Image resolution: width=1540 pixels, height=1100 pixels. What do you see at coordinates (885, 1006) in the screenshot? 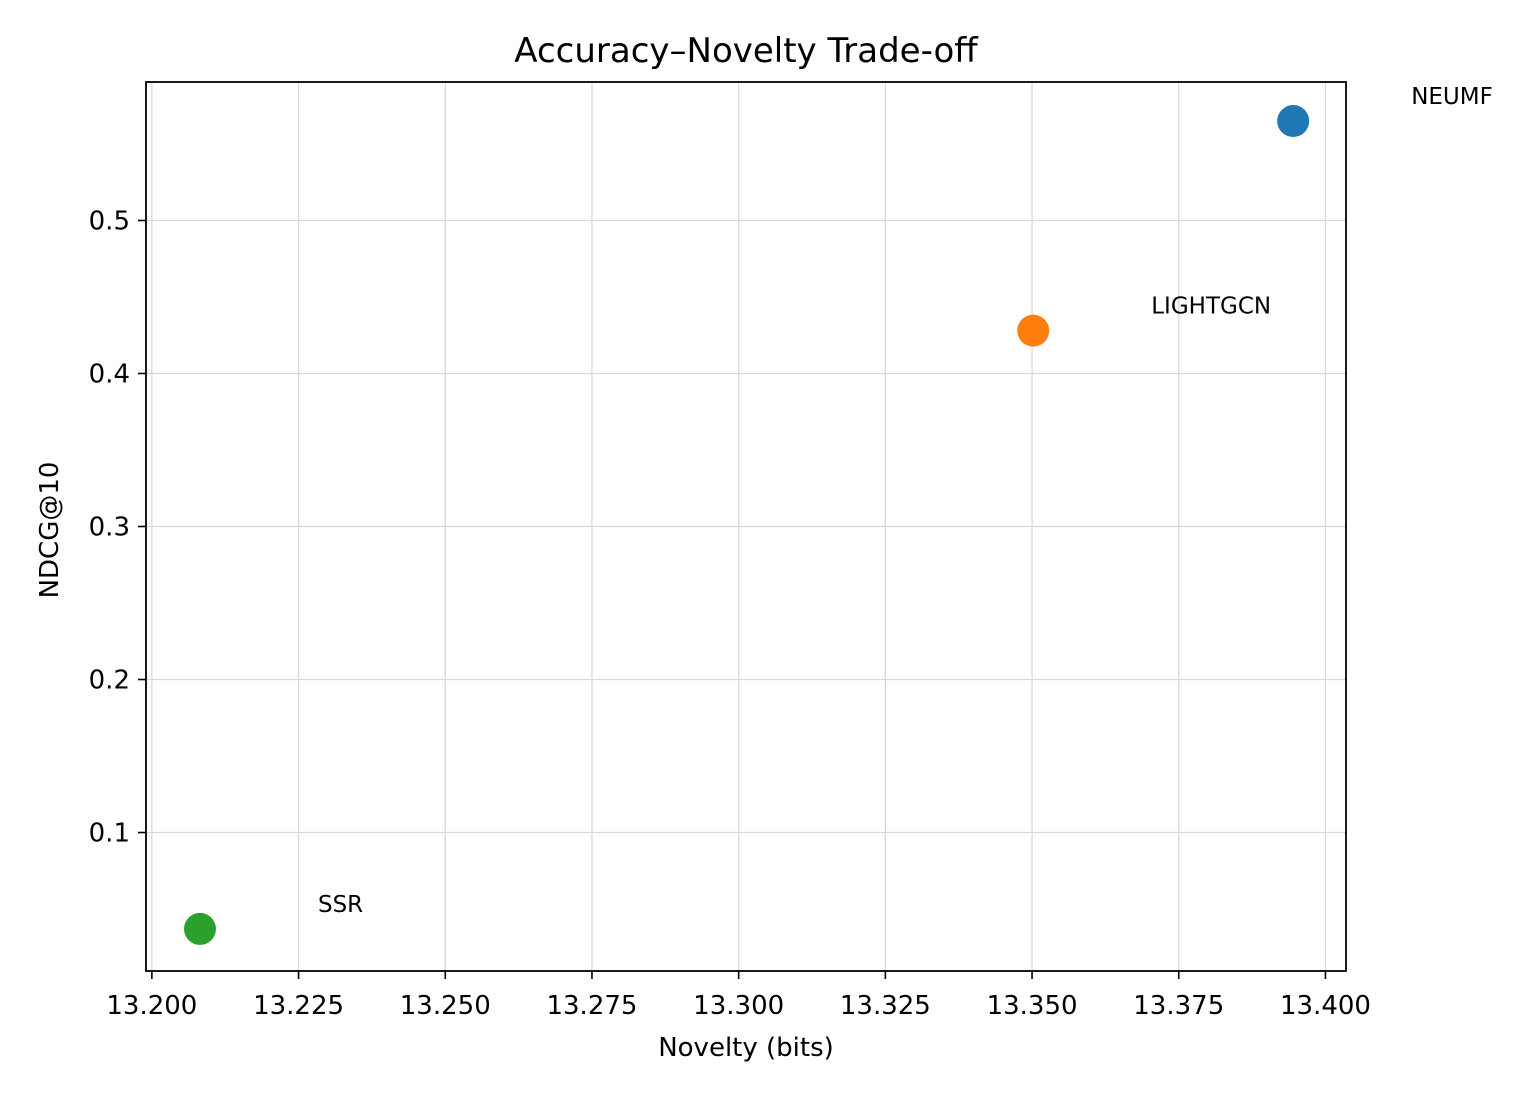
I see `x-tick-label: 13.325` at bounding box center [885, 1006].